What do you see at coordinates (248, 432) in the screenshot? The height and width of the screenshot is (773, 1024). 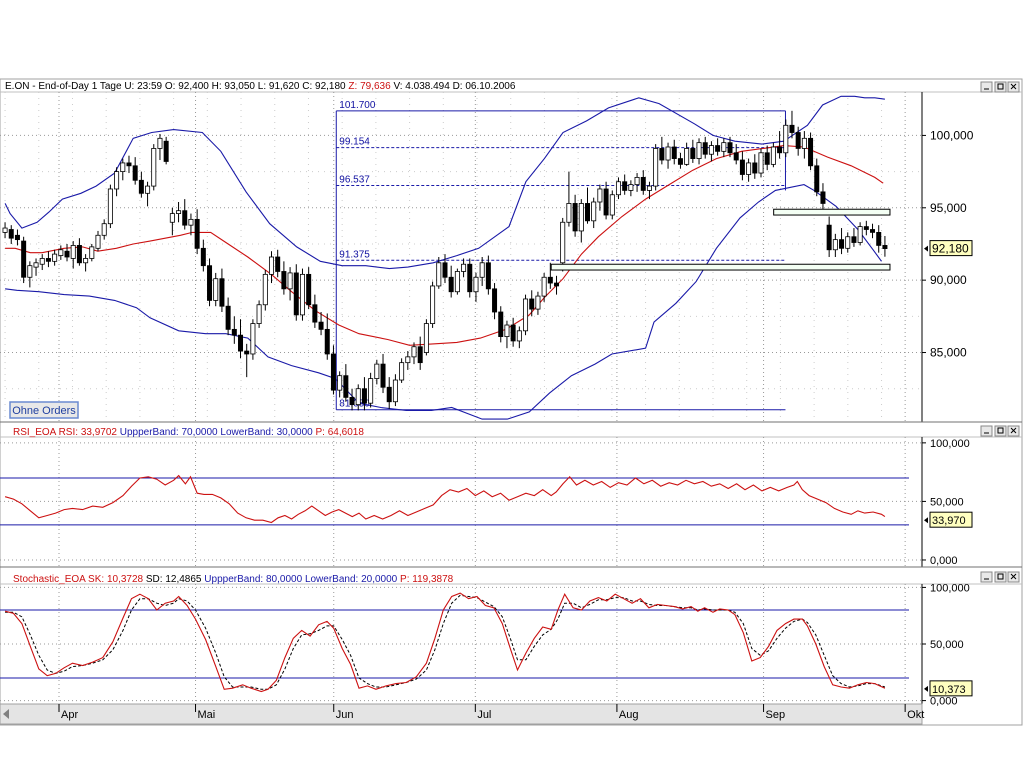 I see `rsi-legend-label: LowerBand:` at bounding box center [248, 432].